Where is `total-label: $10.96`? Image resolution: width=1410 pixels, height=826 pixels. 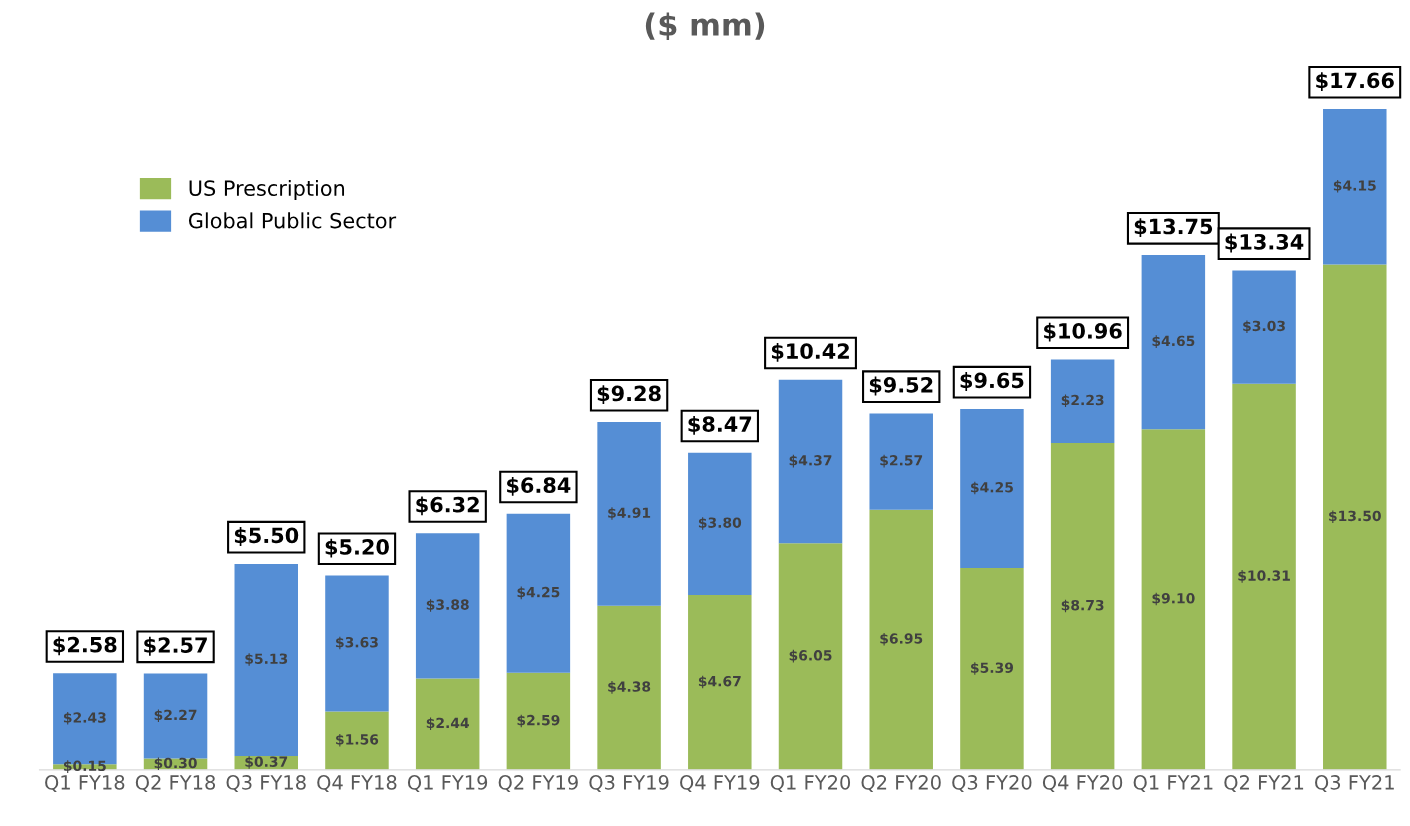
total-label: $10.96 is located at coordinates (1083, 332).